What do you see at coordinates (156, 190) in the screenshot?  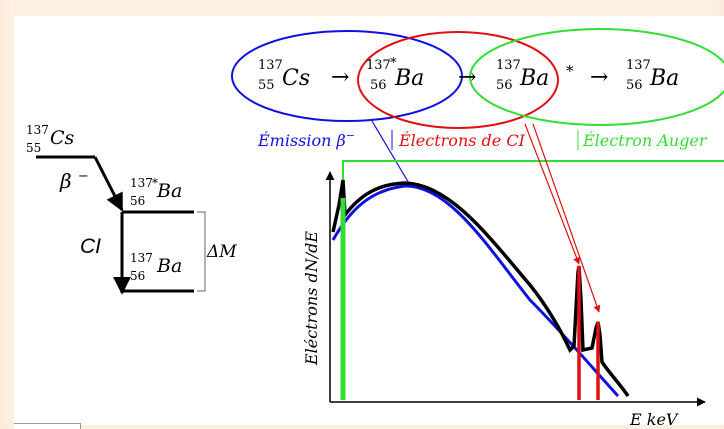 I see `ba137-excited-label: 137 * 56 Ba` at bounding box center [156, 190].